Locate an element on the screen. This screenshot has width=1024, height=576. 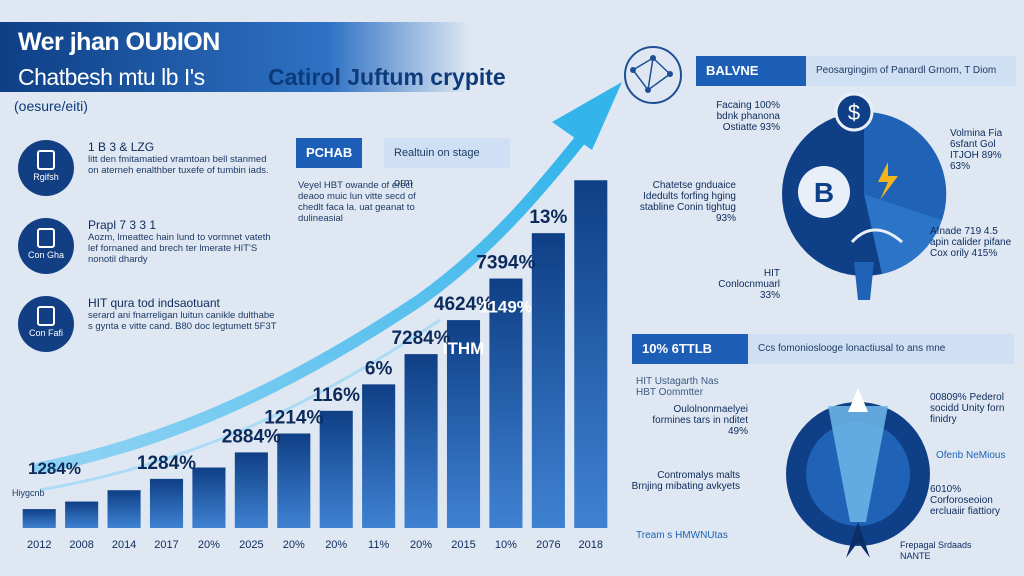
bar-data-label: 7284% is located at coordinates (420, 338).